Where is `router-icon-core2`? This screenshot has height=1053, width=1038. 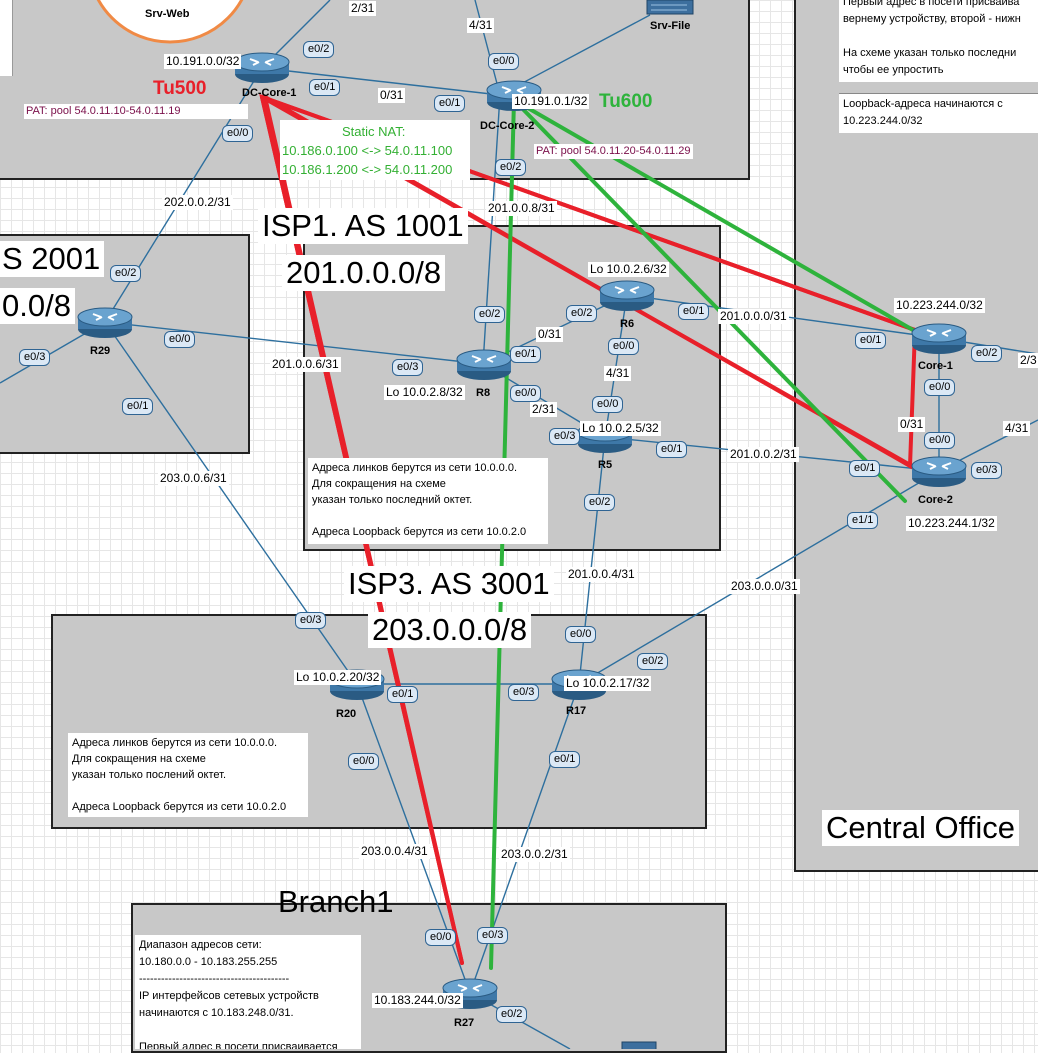
router-icon-core2 is located at coordinates (939, 471).